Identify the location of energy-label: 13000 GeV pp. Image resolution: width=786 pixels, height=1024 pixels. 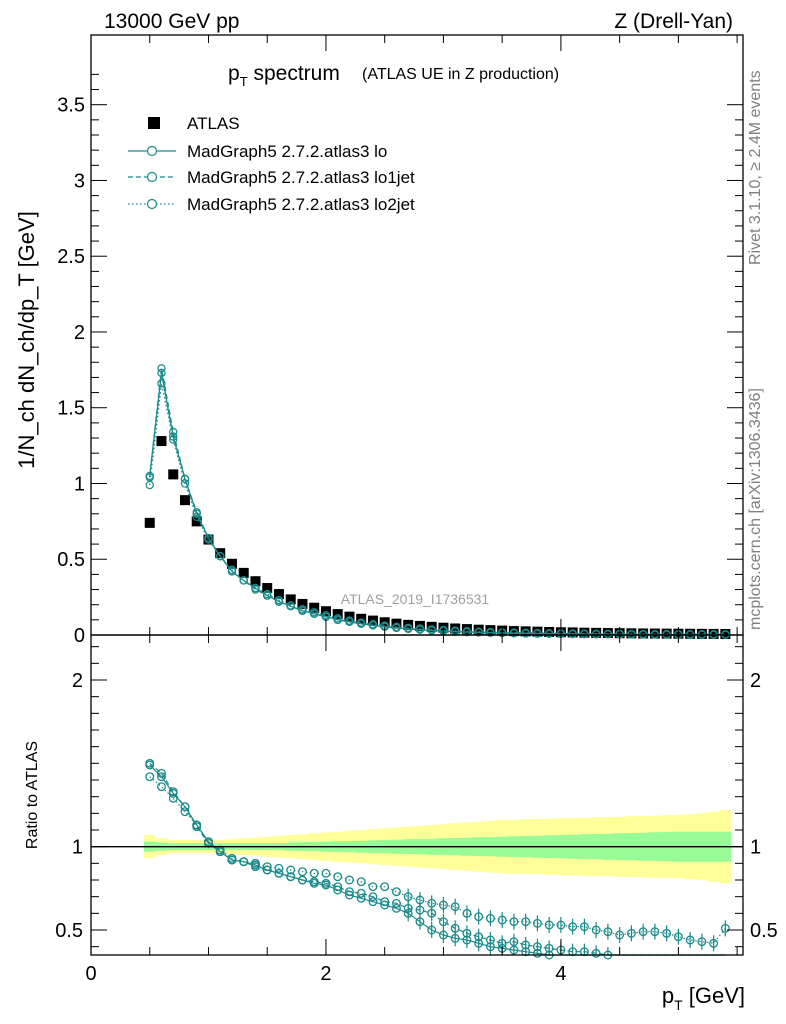
(171, 21).